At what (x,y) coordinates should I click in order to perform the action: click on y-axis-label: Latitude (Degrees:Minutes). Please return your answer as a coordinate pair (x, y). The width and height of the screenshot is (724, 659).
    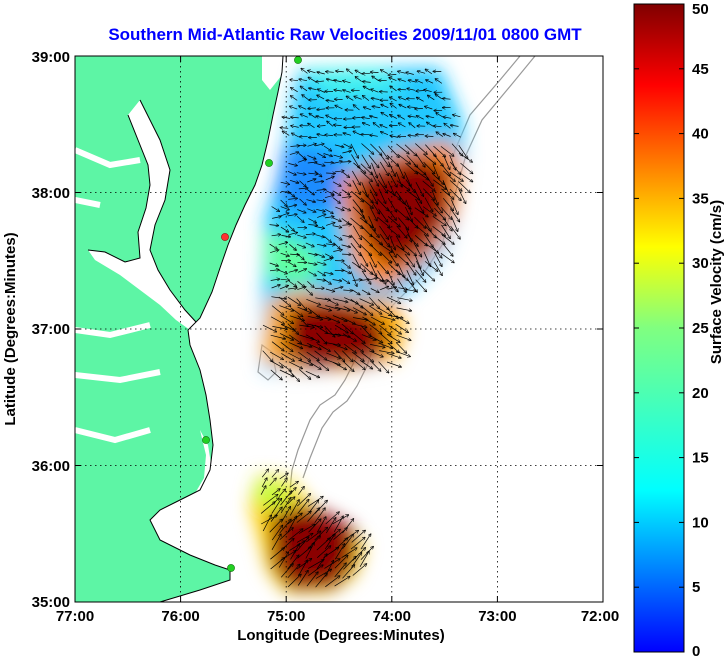
    Looking at the image, I should click on (10, 328).